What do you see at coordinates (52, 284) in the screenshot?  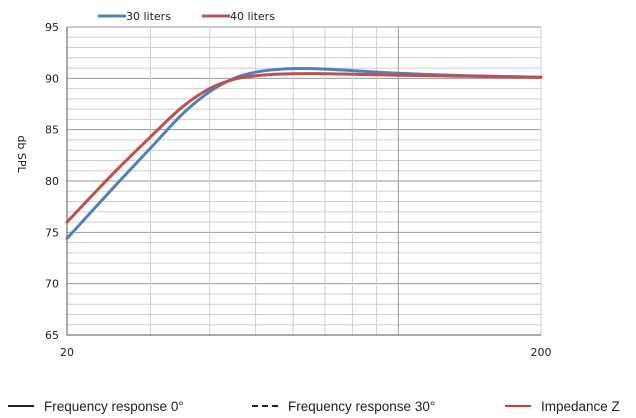 I see `y-tick-label: 70` at bounding box center [52, 284].